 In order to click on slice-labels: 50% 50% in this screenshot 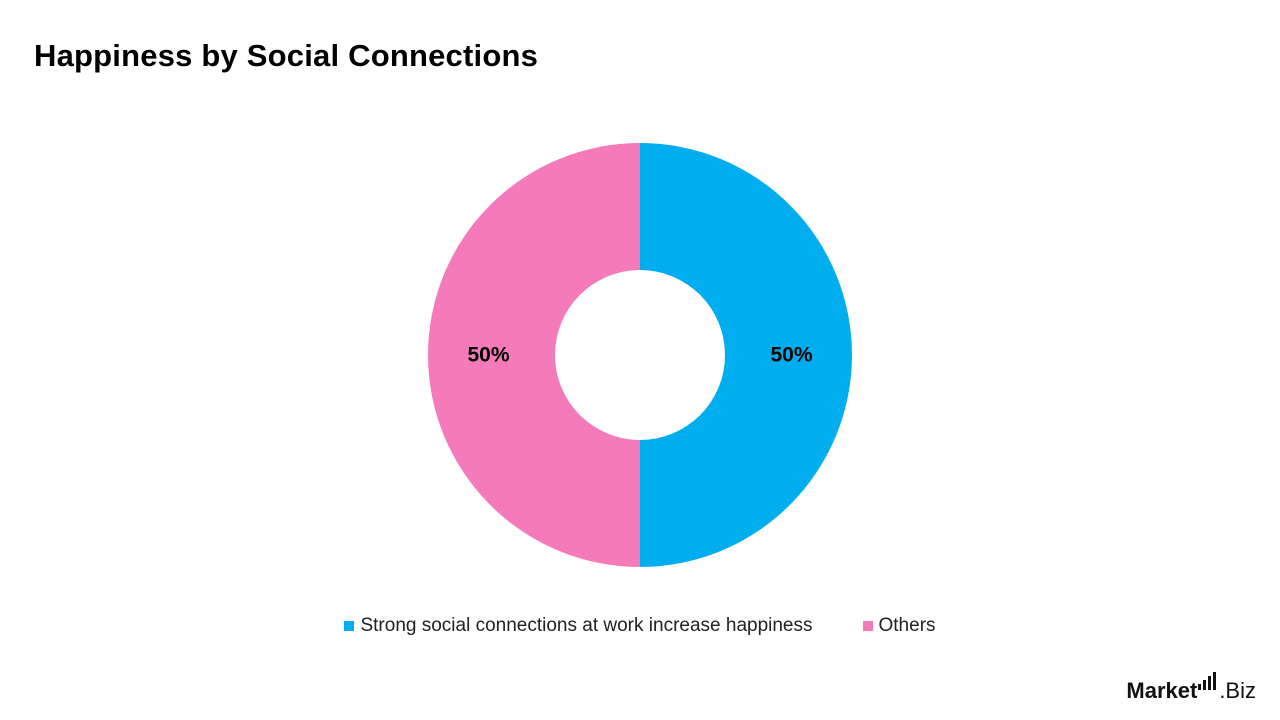, I will do `click(639, 355)`.